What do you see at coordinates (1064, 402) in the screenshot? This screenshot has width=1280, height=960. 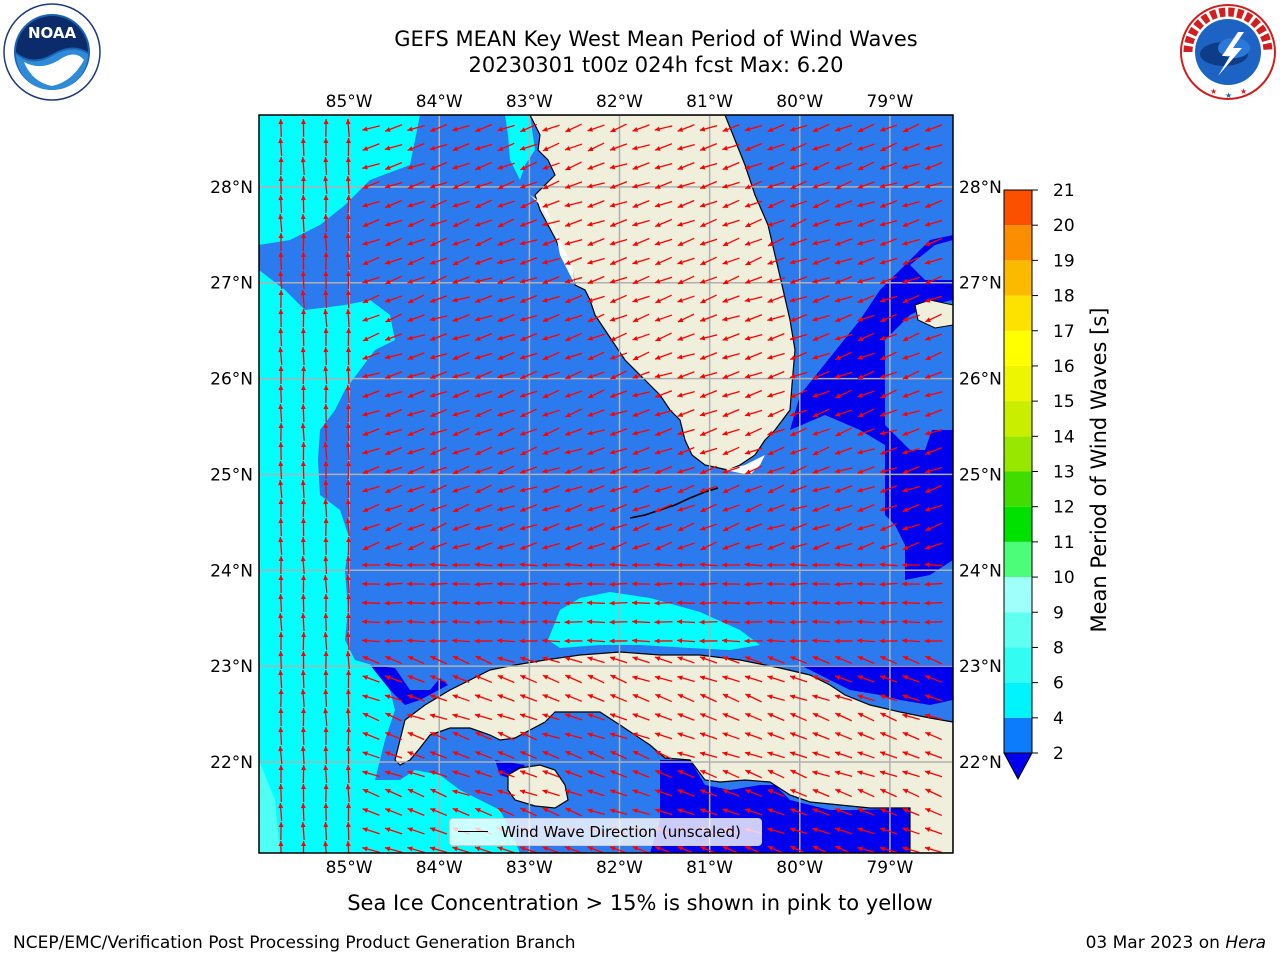 I see `colorbar-tick-label: 15` at bounding box center [1064, 402].